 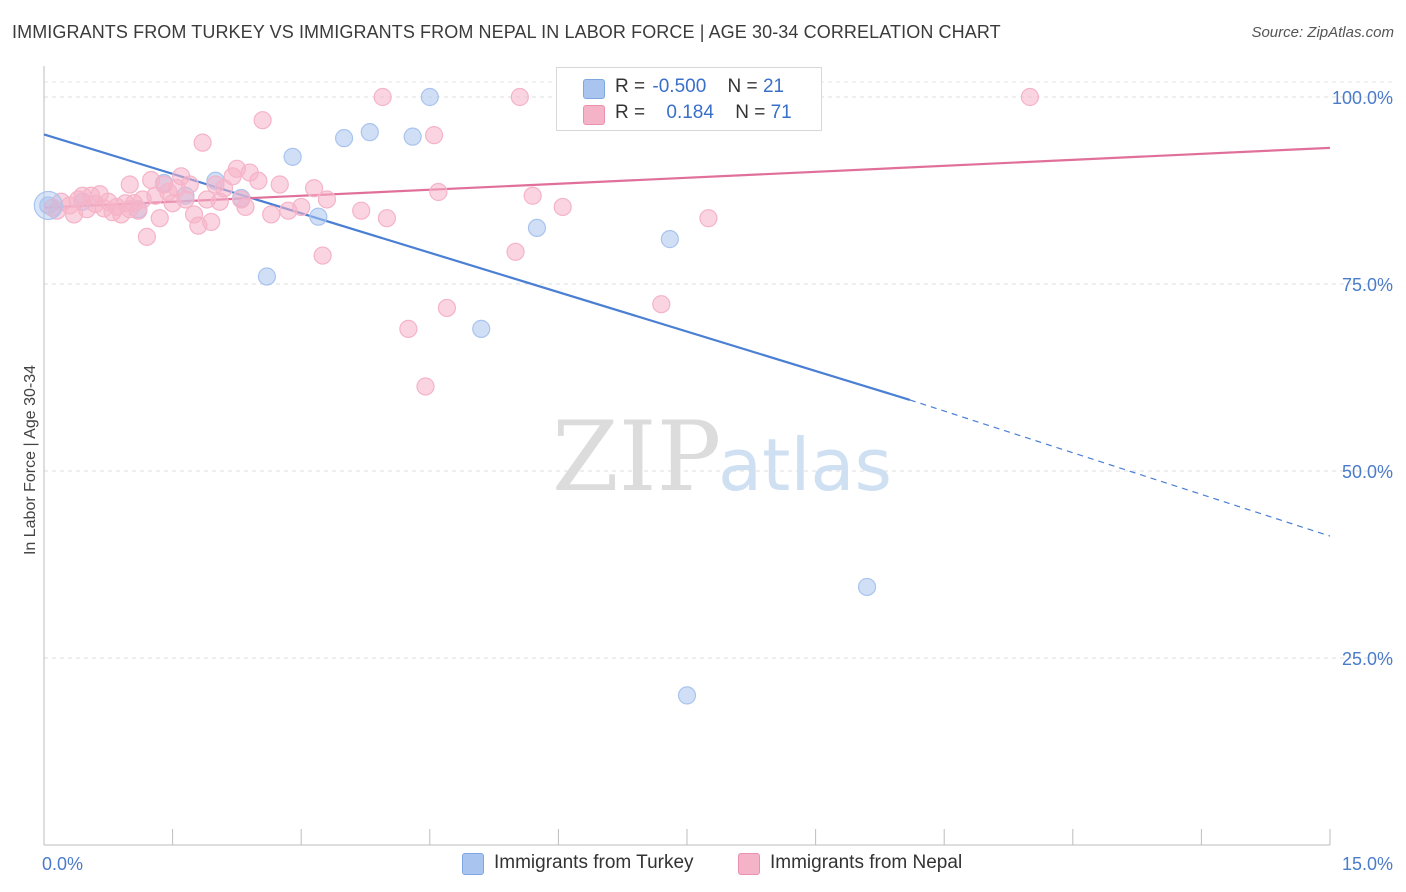 What do you see at coordinates (679, 86) in the screenshot?
I see `legend-r-value: -0.500` at bounding box center [679, 86].